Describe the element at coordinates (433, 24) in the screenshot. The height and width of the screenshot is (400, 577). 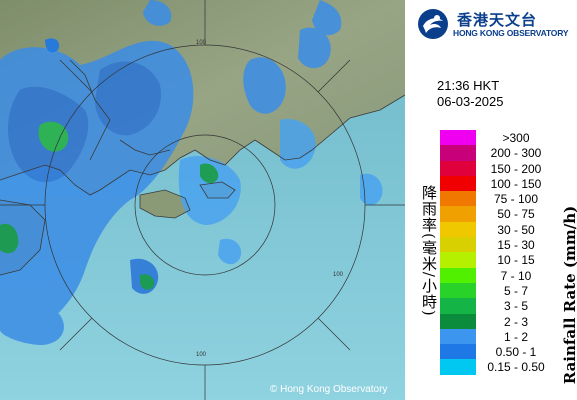
I see `hko-logo-icon` at that location.